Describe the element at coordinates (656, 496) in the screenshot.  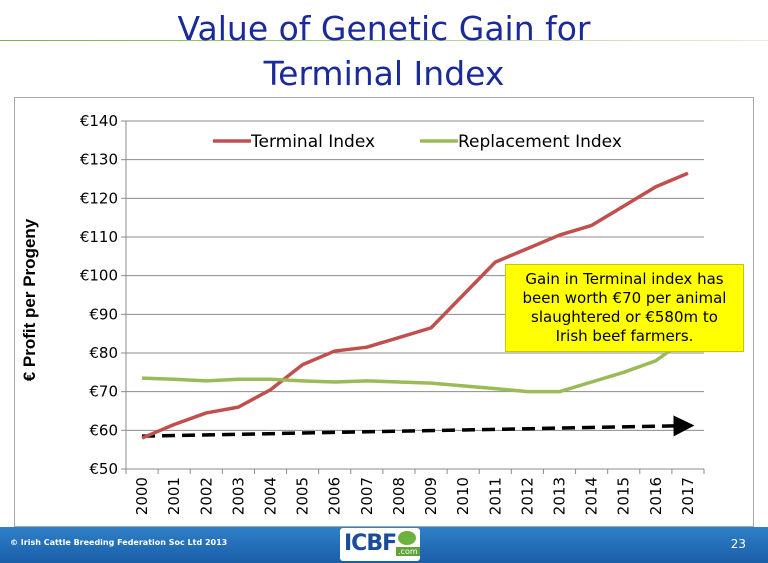
I see `x-tick-label: 2016` at that location.